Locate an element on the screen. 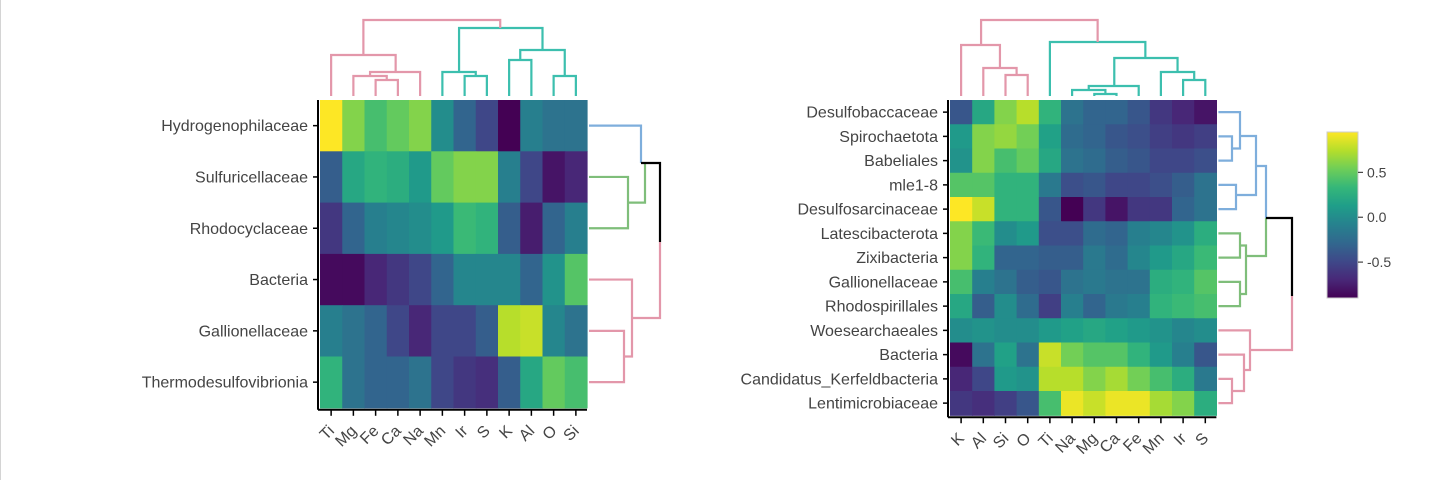  row-label: Lentimicrobiaceae is located at coordinates (873, 404).